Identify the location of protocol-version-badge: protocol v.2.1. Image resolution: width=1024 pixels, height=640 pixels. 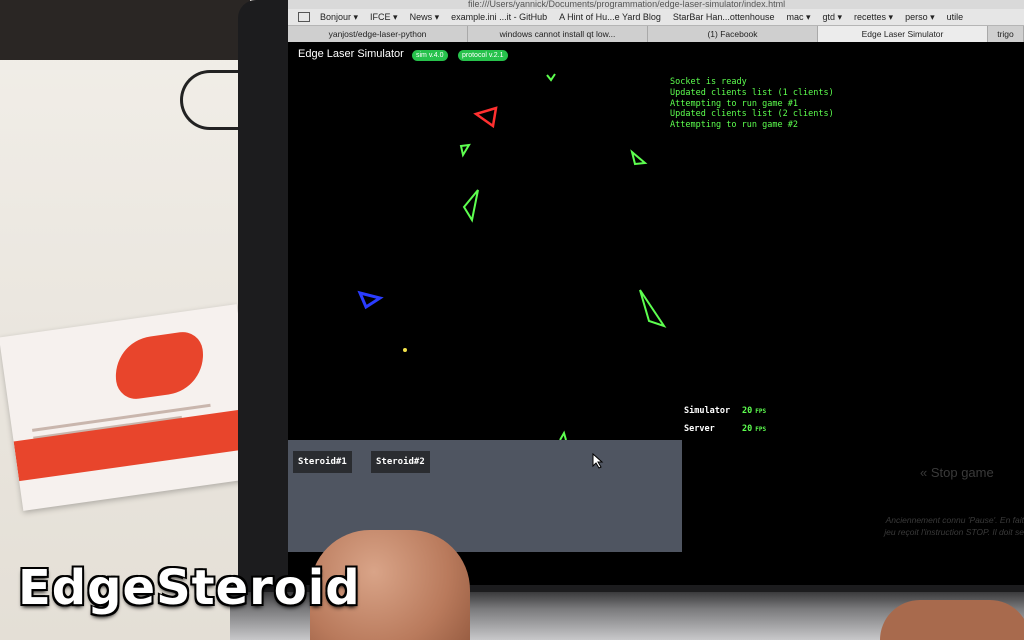
(483, 55).